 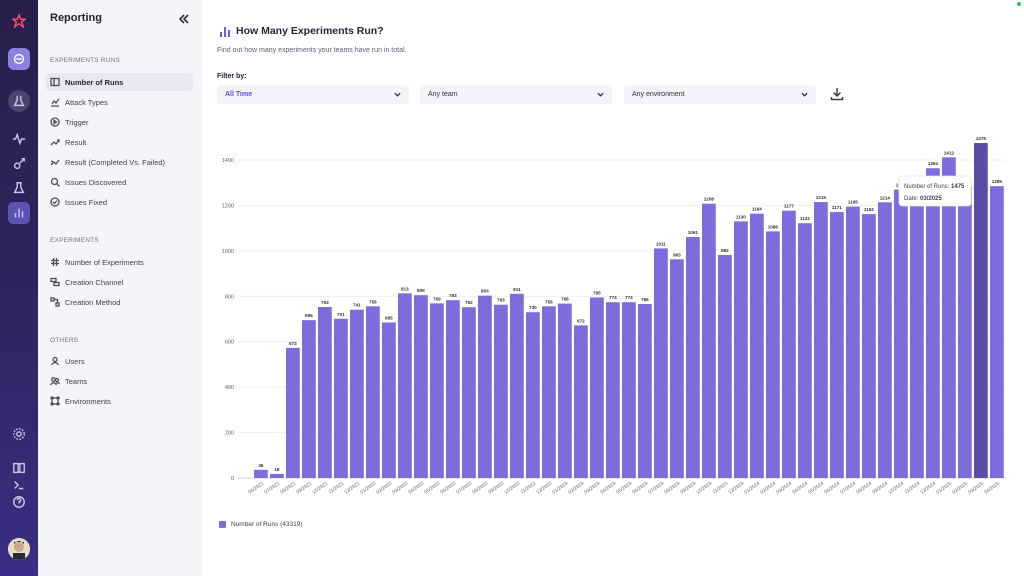 What do you see at coordinates (119, 361) in the screenshot?
I see `sidebar-item-users: Users` at bounding box center [119, 361].